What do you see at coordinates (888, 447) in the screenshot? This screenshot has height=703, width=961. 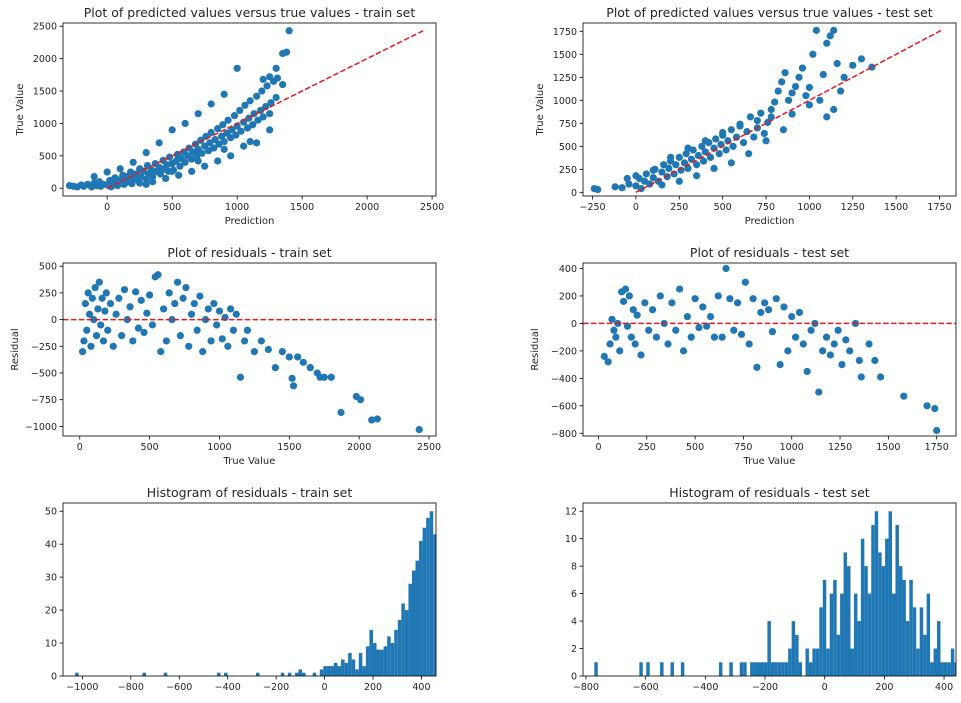 I see `resid-test-x-tick-label: 1500` at bounding box center [888, 447].